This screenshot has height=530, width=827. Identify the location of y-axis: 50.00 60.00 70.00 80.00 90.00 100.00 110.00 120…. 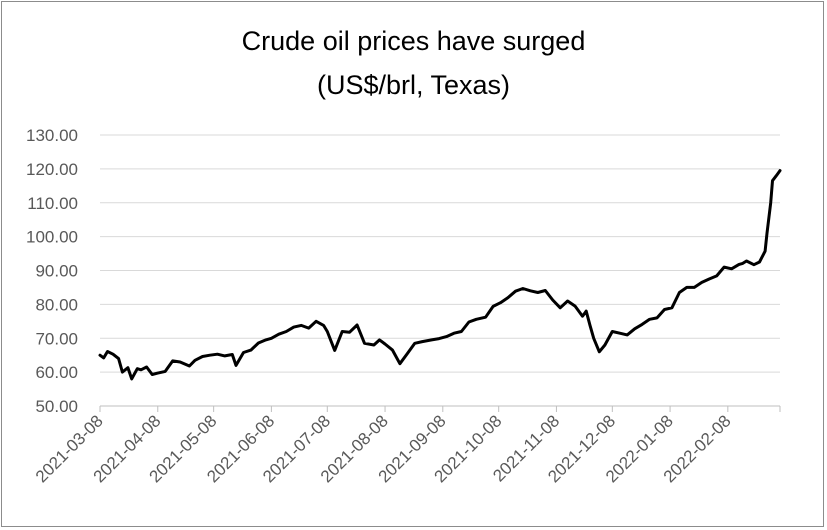
(52, 271).